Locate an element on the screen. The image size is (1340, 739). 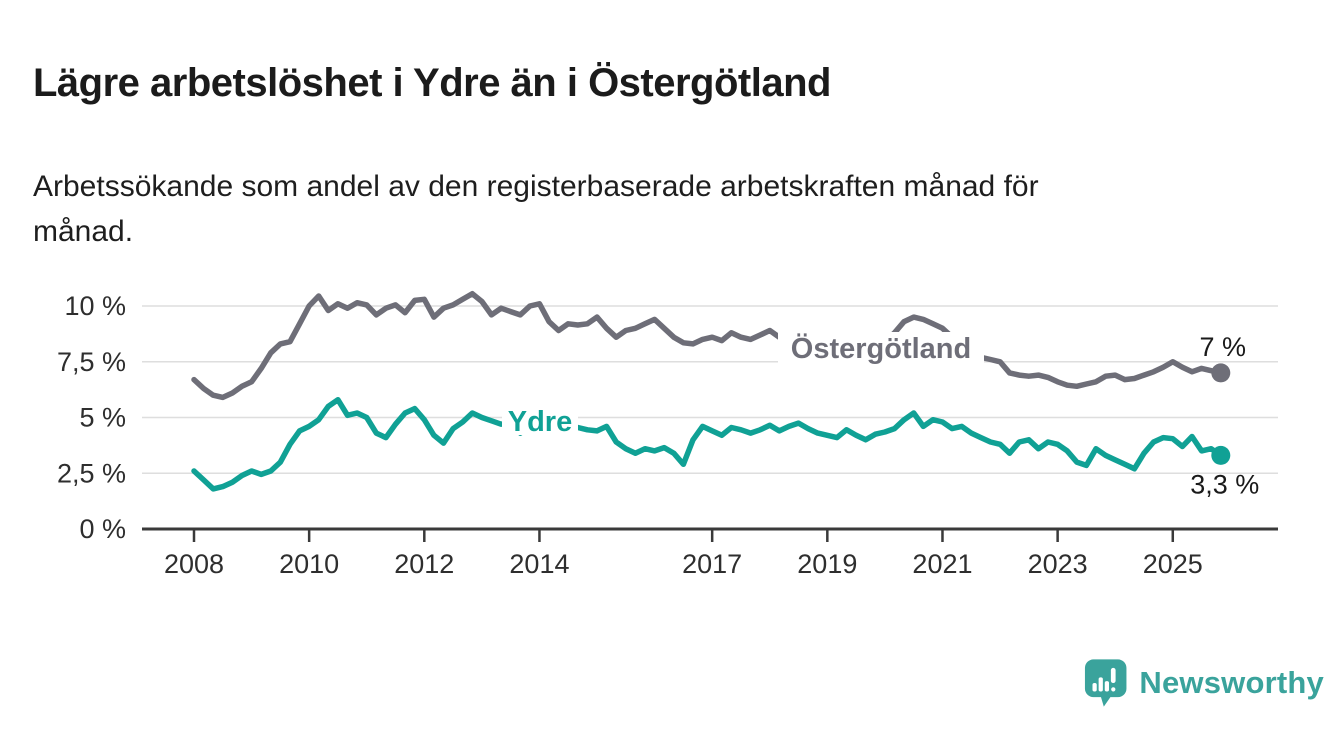
x-tick-label: 2023 is located at coordinates (1058, 564).